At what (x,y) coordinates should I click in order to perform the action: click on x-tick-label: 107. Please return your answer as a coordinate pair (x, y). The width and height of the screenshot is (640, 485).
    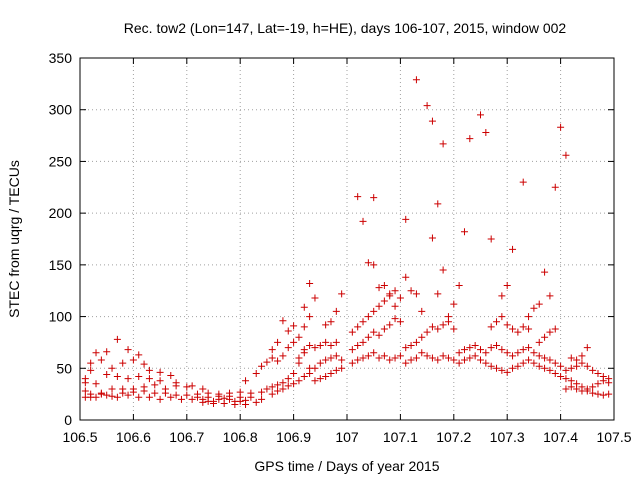
    Looking at the image, I should click on (347, 437).